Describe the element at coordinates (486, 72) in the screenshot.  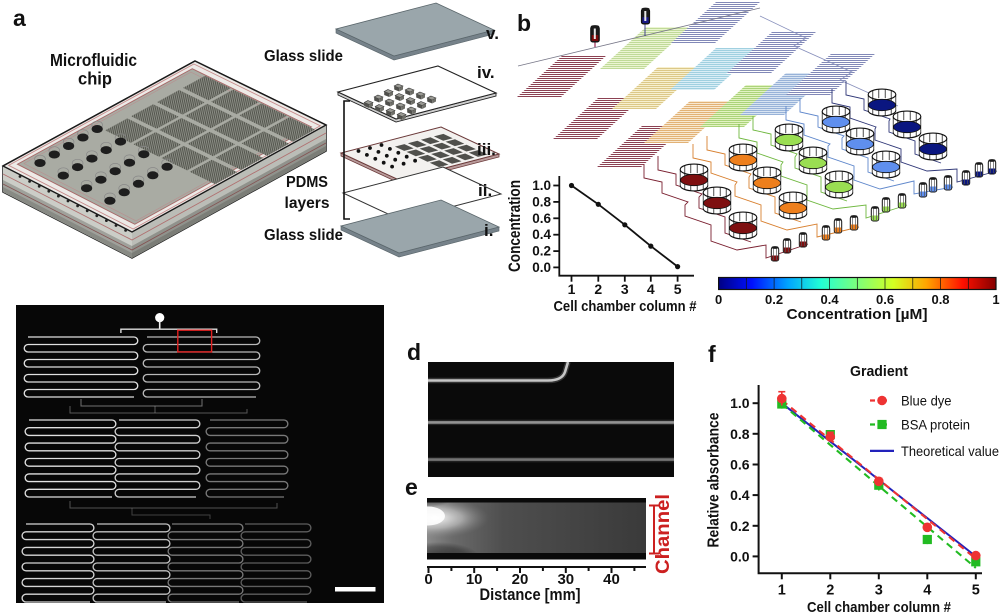
I see `svg-text: iv.` at that location.